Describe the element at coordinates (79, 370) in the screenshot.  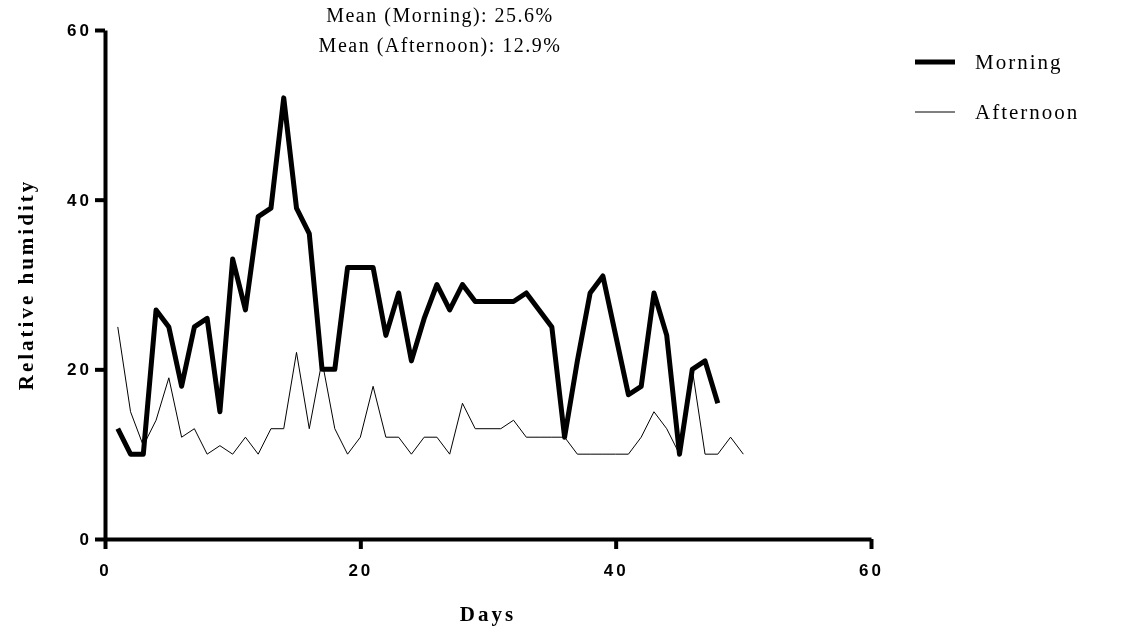
I see `y-tick-label: 20` at that location.